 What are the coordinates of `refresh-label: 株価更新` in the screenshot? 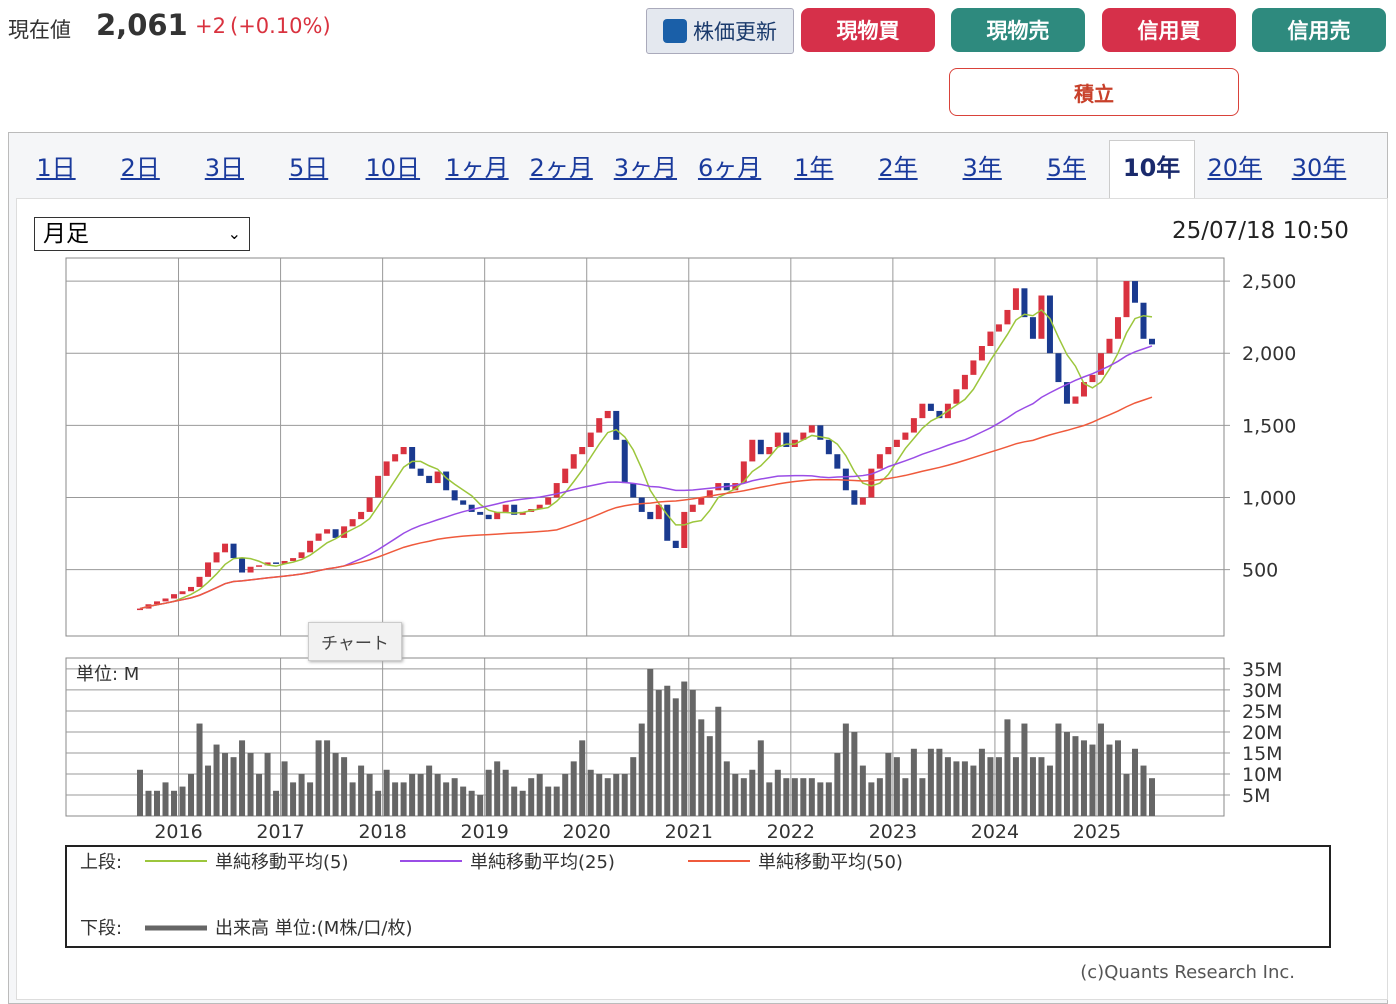 It's located at (735, 32).